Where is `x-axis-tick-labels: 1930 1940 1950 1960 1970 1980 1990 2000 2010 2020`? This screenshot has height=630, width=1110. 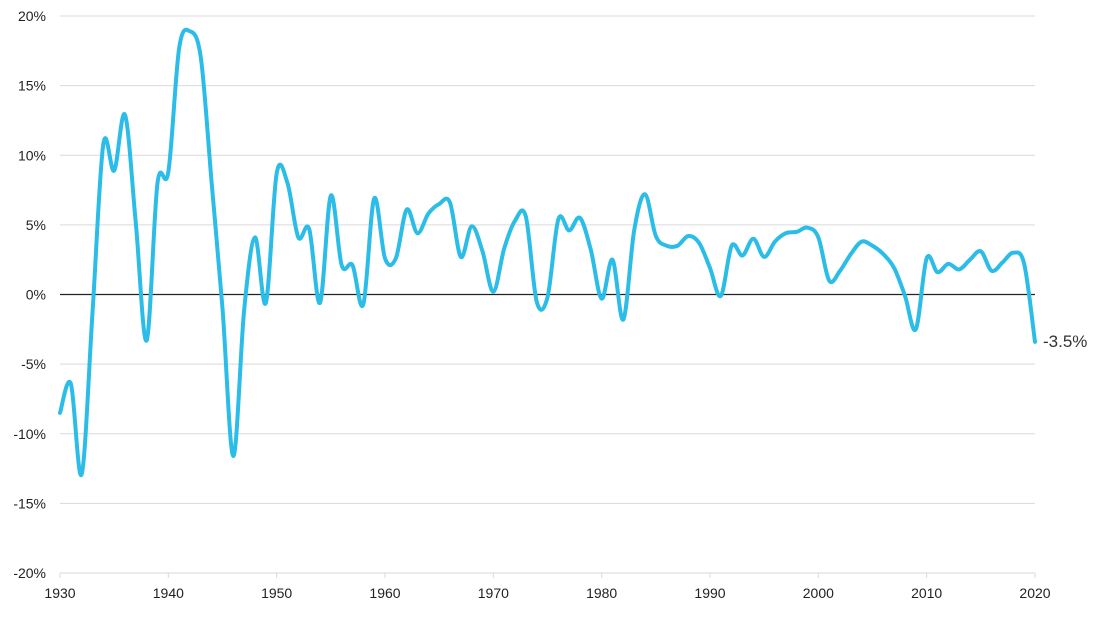 x-axis-tick-labels: 1930 1940 1950 1960 1970 1980 1990 2000 2010 2020 is located at coordinates (547, 587).